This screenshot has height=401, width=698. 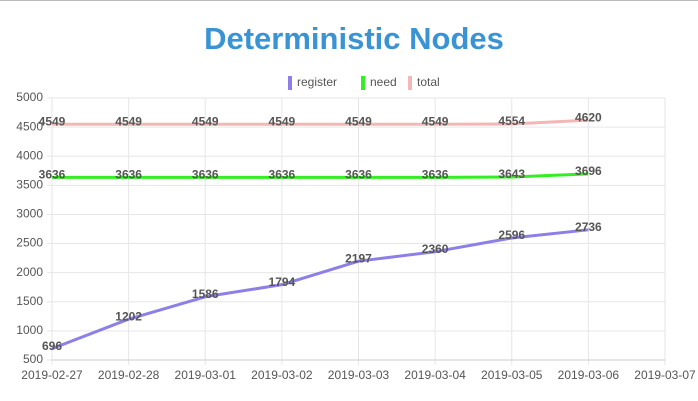 What do you see at coordinates (317, 82) in the screenshot?
I see `legend-label: register` at bounding box center [317, 82].